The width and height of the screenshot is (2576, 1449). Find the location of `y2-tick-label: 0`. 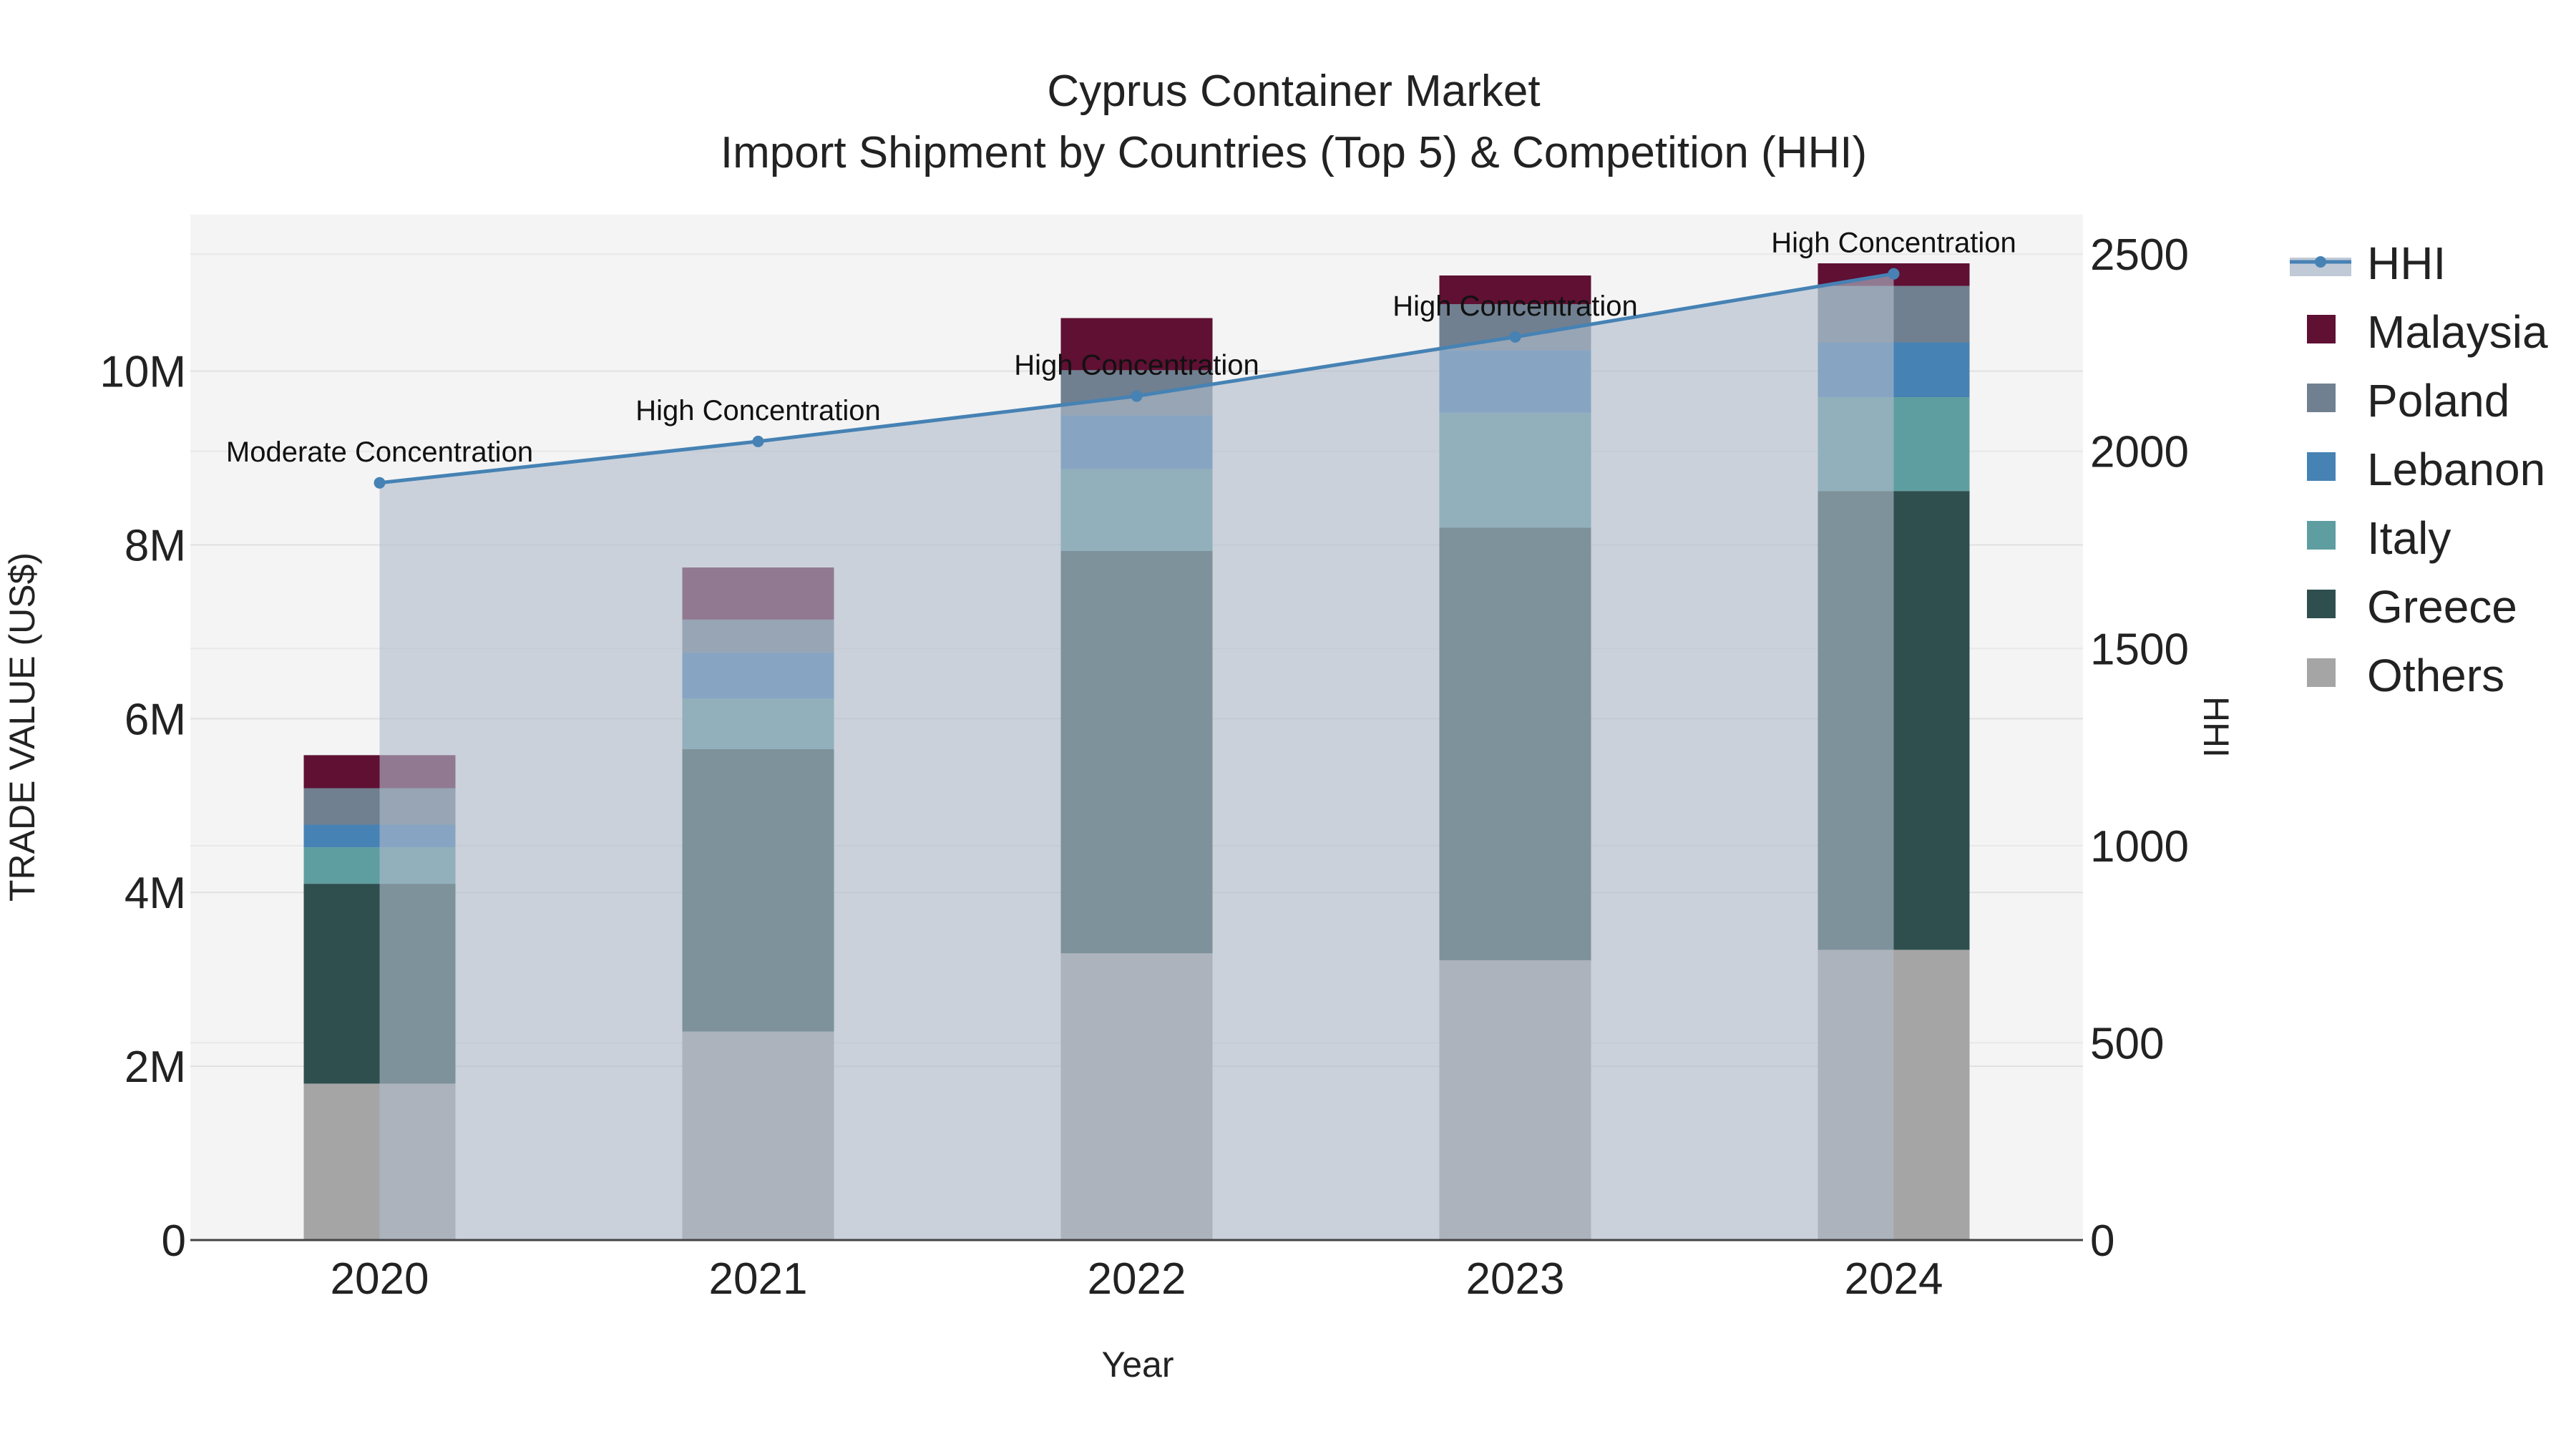

y2-tick-label: 0 is located at coordinates (2102, 1241).